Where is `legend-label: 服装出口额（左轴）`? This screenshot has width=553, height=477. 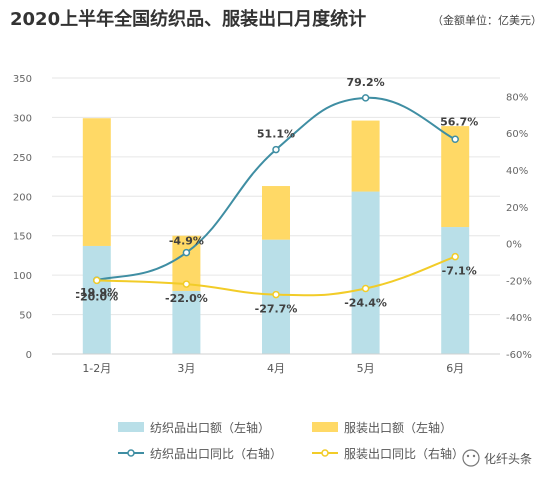 legend-label: 服装出口额（左轴） is located at coordinates (398, 427).